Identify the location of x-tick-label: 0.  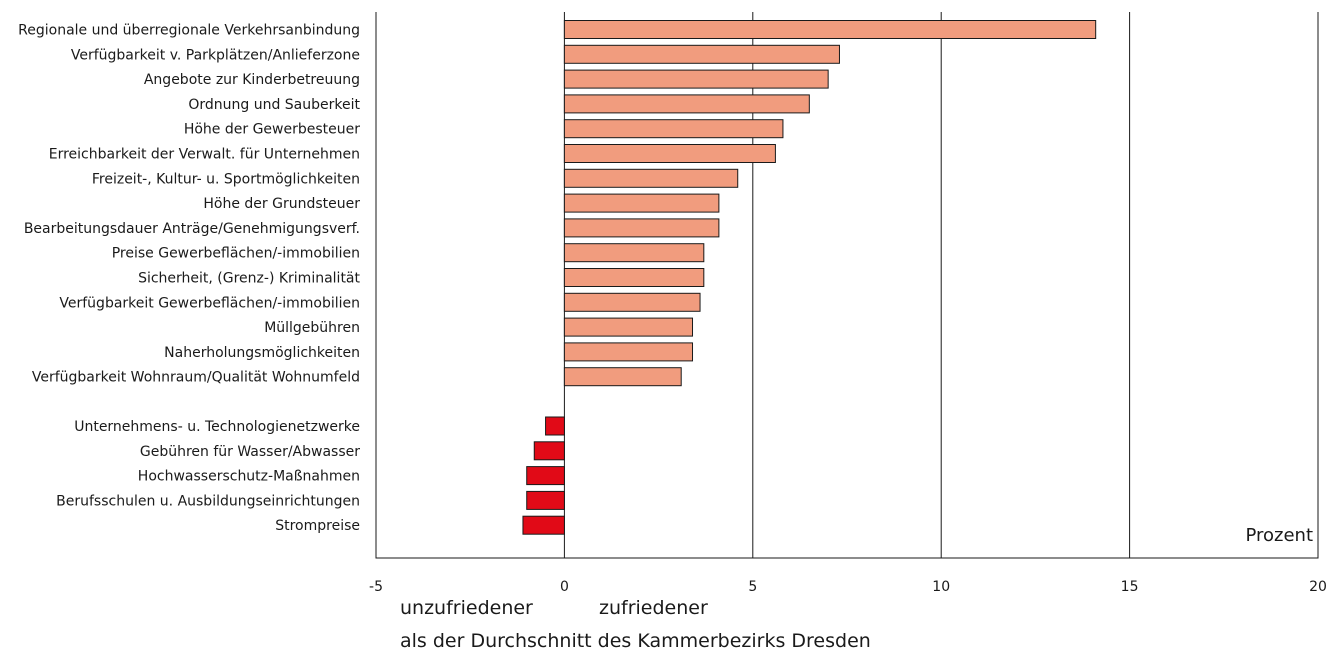
(564, 587).